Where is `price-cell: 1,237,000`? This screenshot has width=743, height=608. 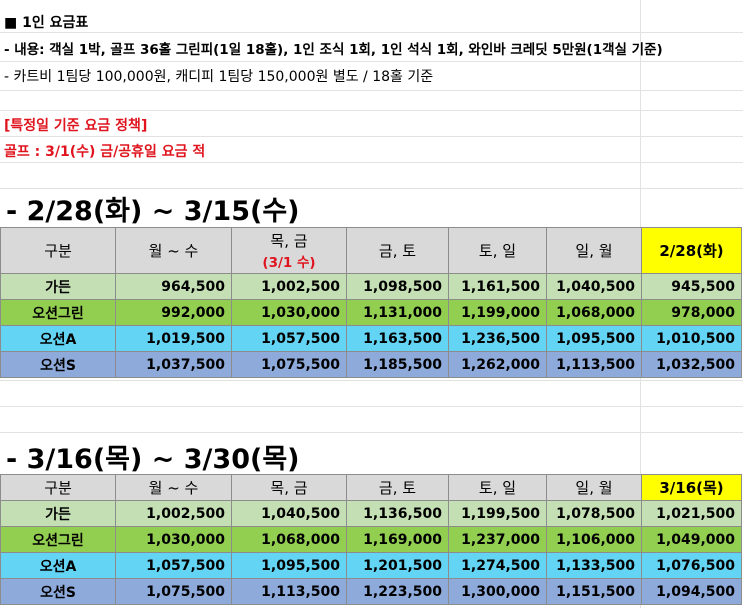
price-cell: 1,237,000 is located at coordinates (497, 539).